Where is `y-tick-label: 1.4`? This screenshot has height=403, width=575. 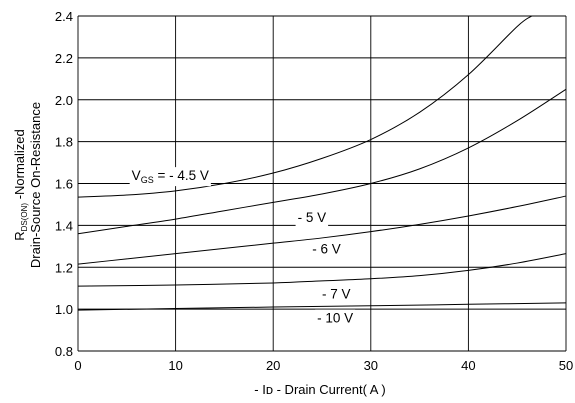
y-tick-label: 1.4 is located at coordinates (64, 225).